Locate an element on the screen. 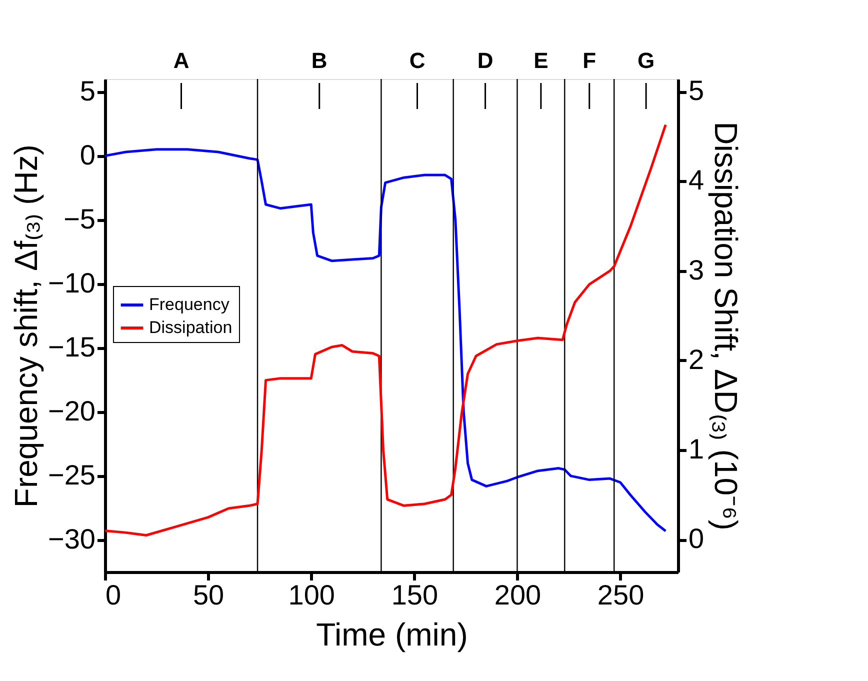  legend-label: Frequency is located at coordinates (189, 304).